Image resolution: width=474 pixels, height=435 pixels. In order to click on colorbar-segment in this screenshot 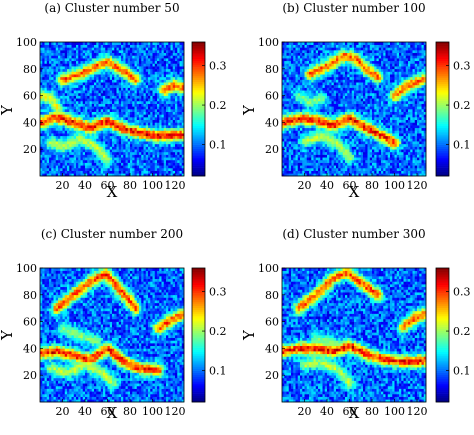, I will do `click(198, 49)`.